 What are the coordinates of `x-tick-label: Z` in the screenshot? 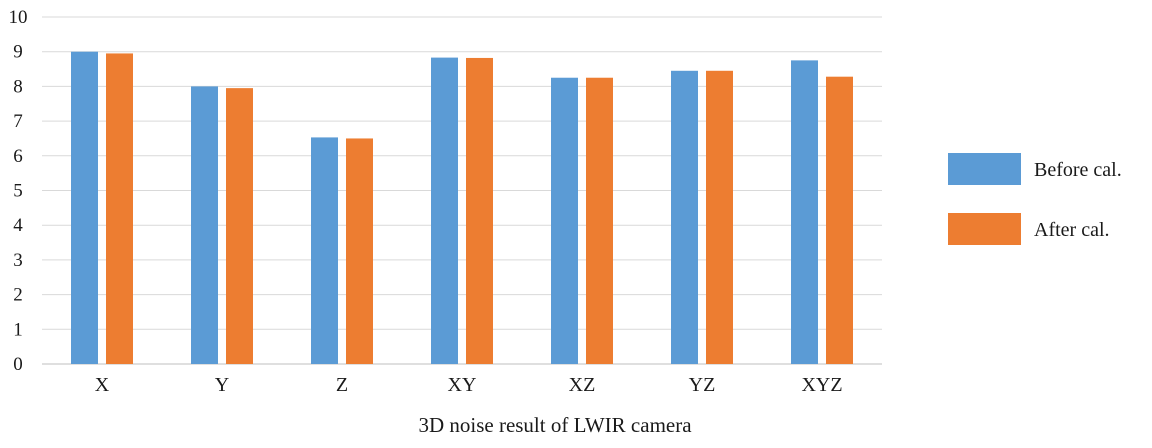 It's located at (342, 385).